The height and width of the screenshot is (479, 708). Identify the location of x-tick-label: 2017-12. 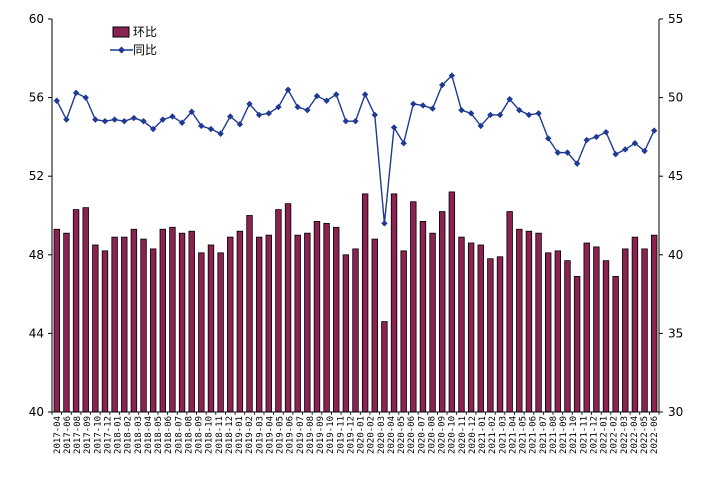
(108, 435).